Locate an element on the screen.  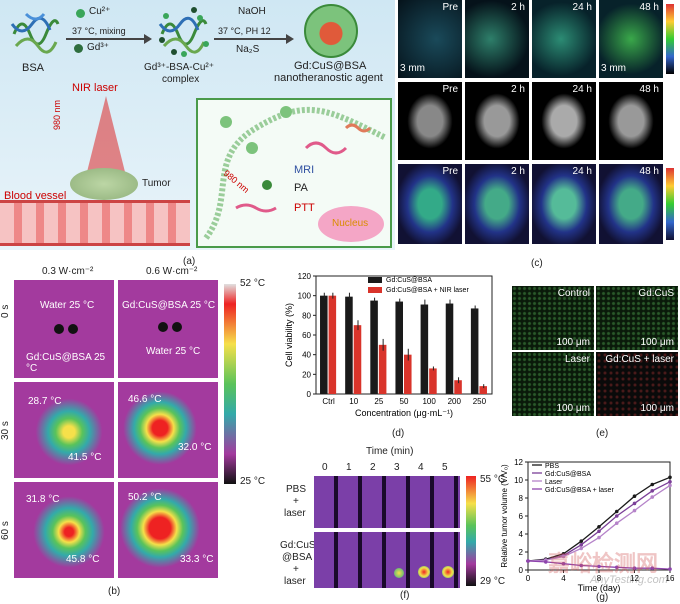
step2-label: 37 °C, PH 12 is located at coordinates (244, 31).